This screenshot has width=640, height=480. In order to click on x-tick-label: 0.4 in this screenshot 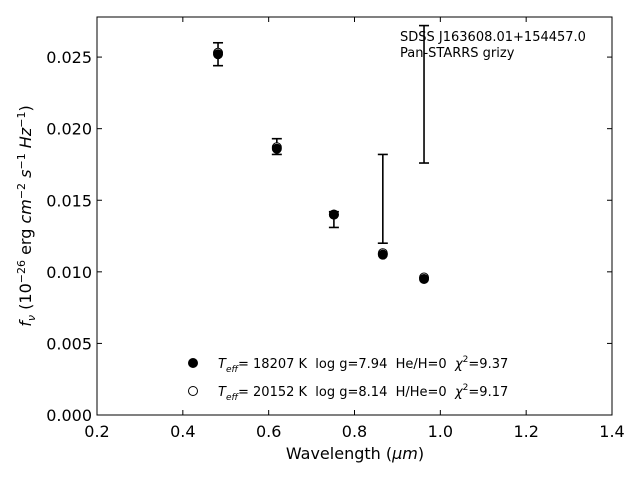, I will do `click(182, 431)`.